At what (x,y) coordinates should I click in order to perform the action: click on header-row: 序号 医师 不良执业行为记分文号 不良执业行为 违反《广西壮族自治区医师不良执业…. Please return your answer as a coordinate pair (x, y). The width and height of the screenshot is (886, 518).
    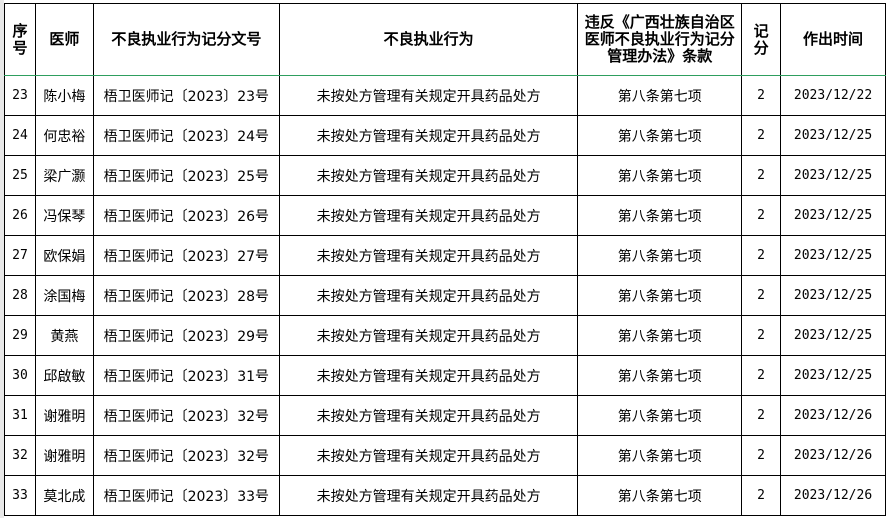
    Looking at the image, I should click on (445, 39).